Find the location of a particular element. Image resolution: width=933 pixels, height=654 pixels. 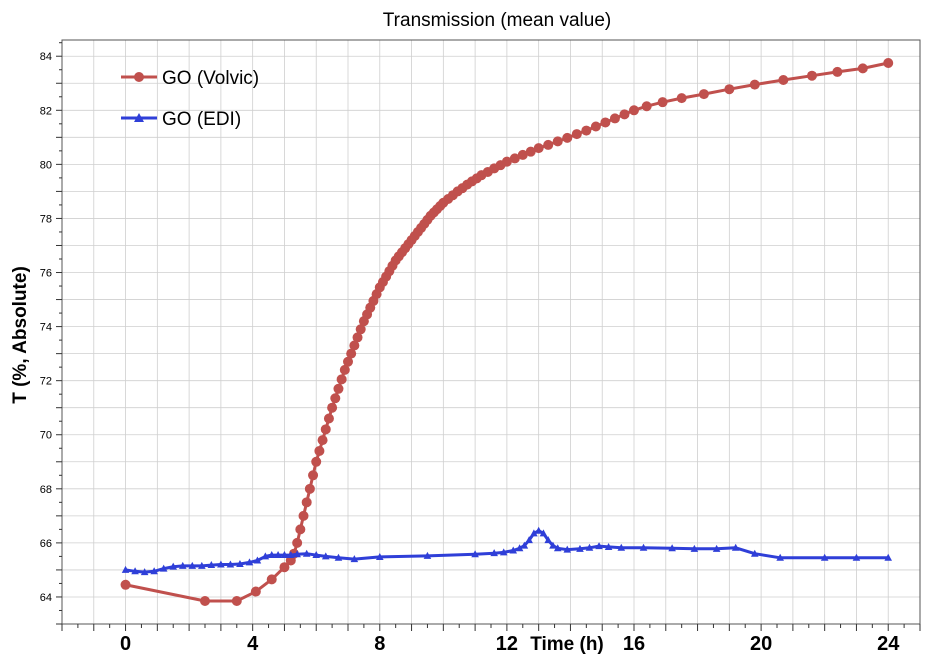

x-tick-label: 4 is located at coordinates (253, 643).